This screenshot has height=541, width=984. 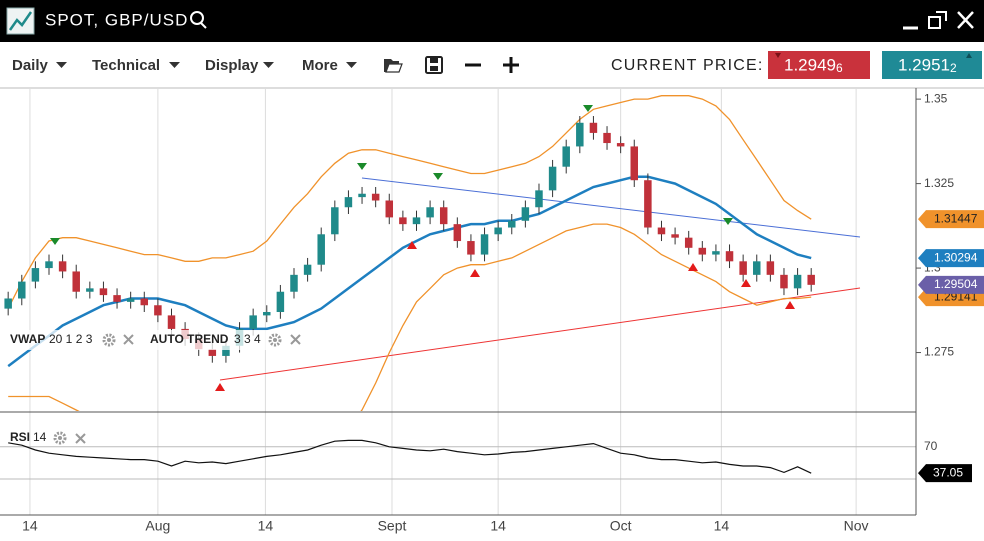 What do you see at coordinates (393, 66) in the screenshot?
I see `open-button` at bounding box center [393, 66].